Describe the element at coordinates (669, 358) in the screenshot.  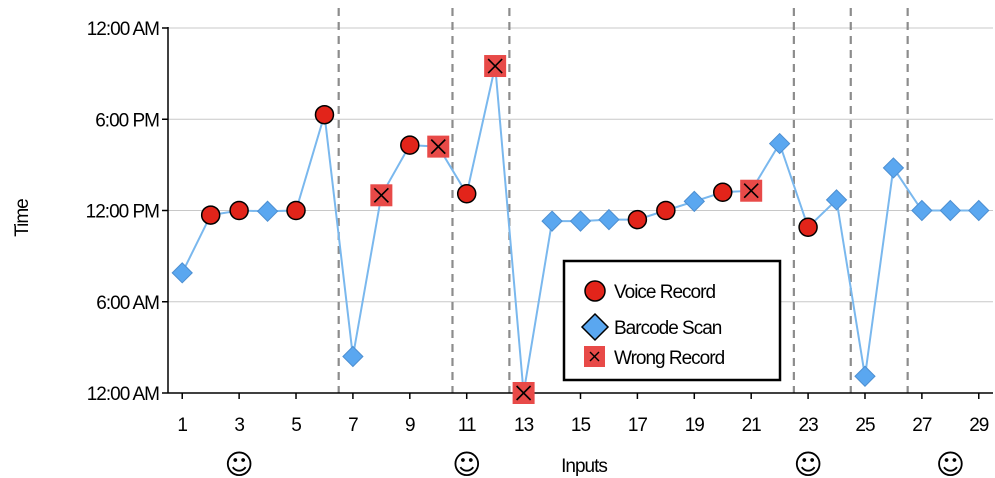
I see `legend-wrong-label: Wrong Record` at that location.